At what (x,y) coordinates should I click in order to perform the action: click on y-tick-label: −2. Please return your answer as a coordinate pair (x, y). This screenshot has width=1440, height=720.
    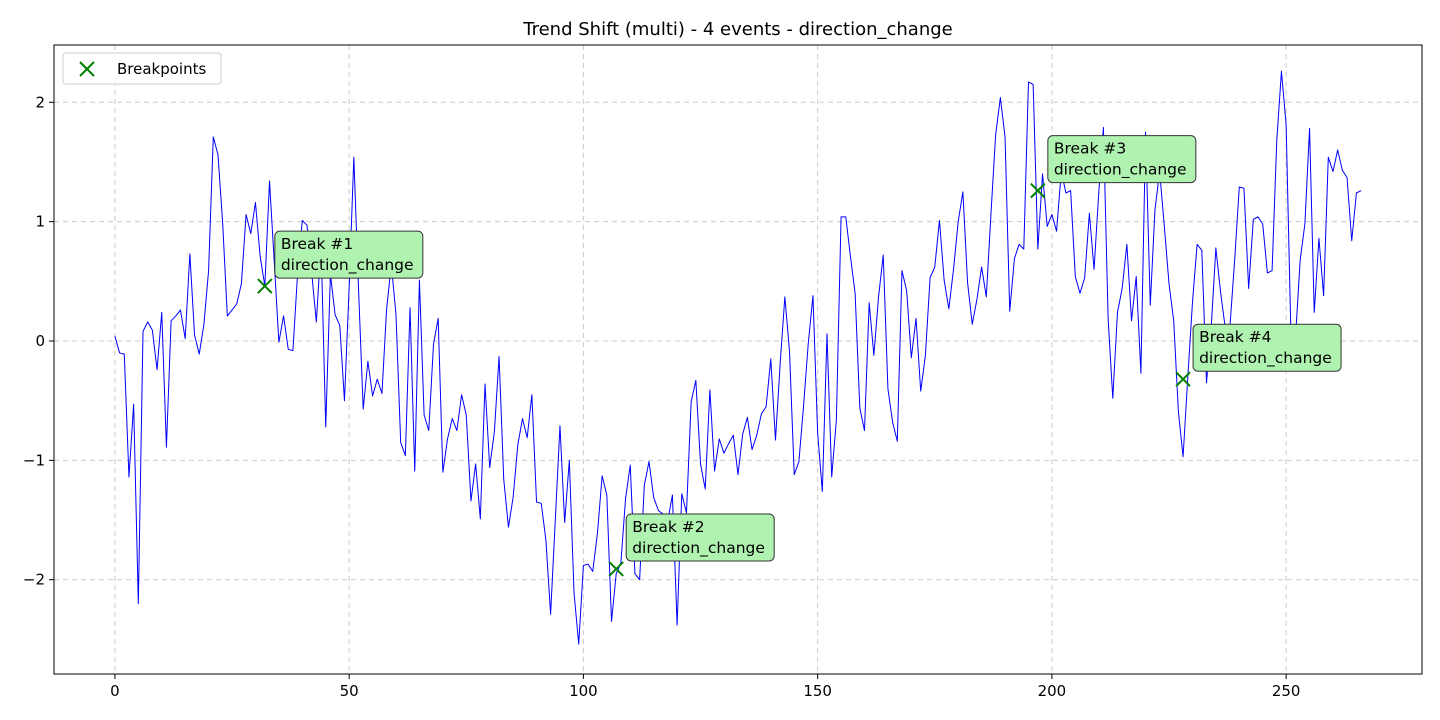
    Looking at the image, I should click on (34, 580).